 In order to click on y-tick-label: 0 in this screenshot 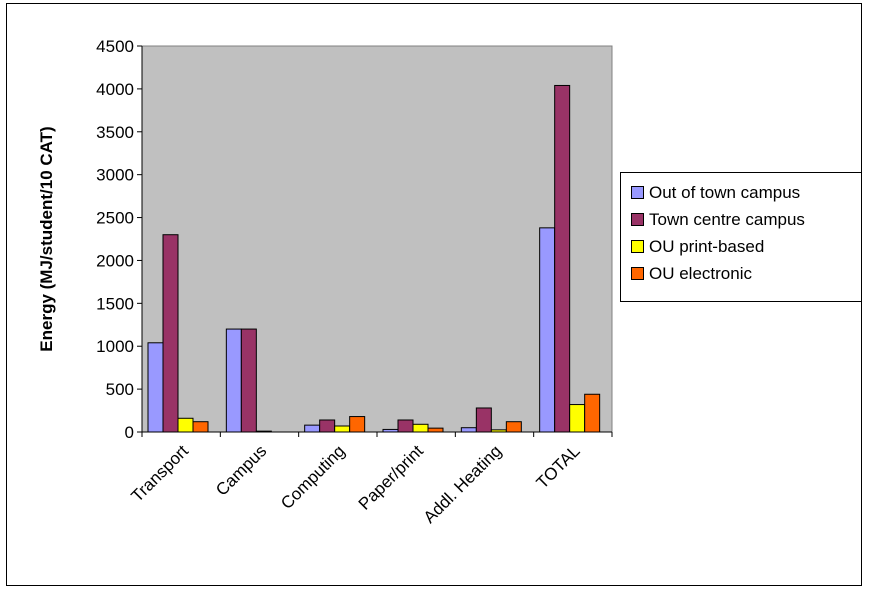, I will do `click(129, 432)`.